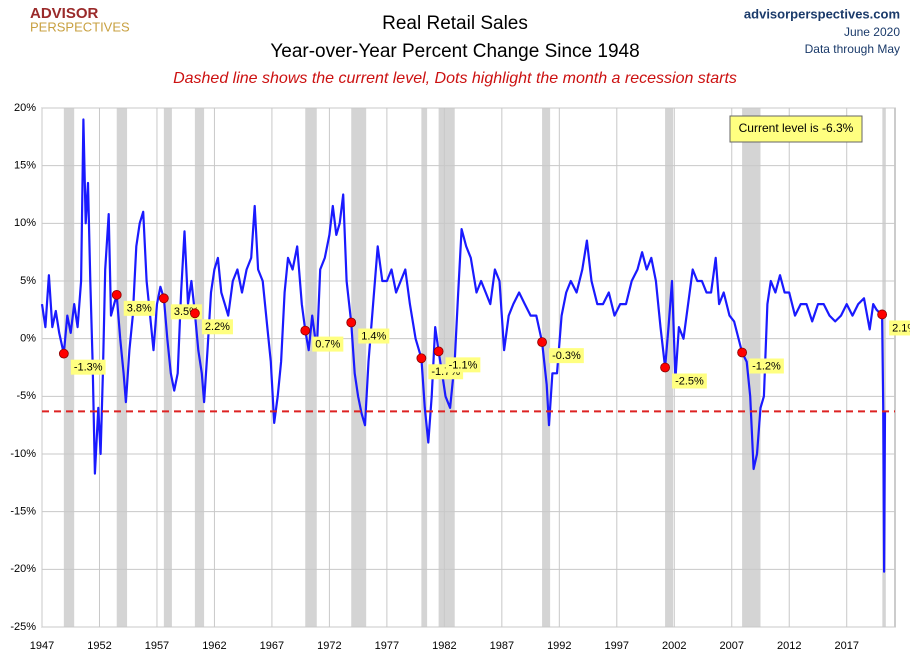  I want to click on annotation: Current level is -6.3%, so click(796, 128).